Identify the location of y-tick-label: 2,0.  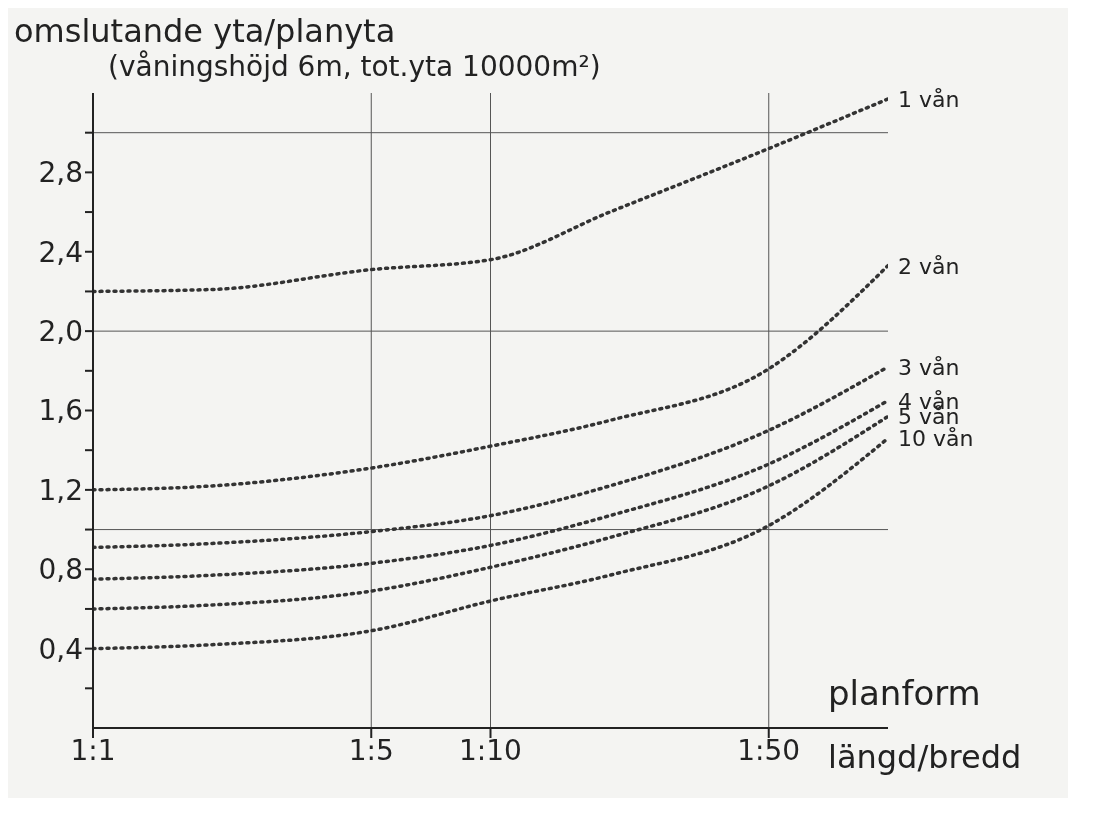
(60, 332).